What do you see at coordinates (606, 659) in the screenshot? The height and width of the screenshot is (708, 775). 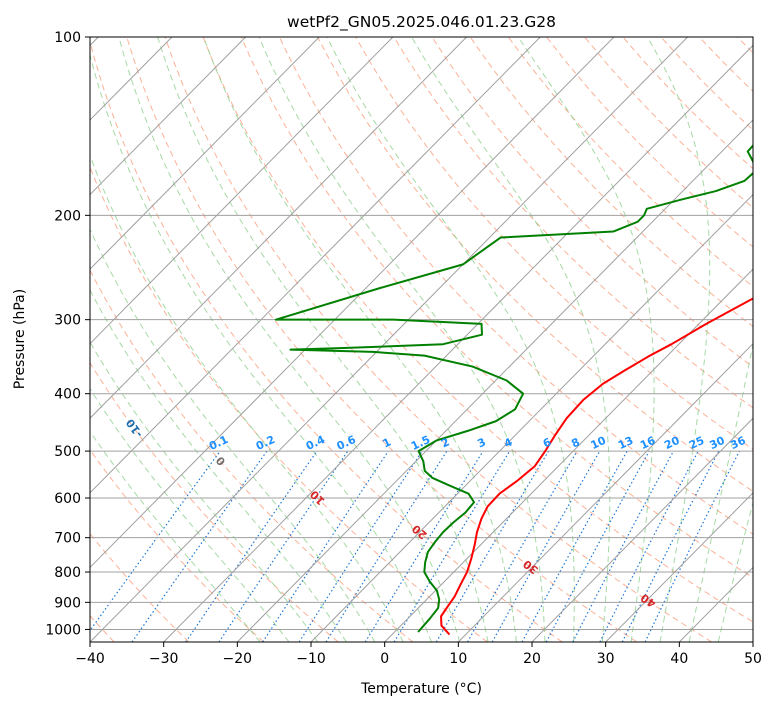 I see `x-tick-label: 30` at bounding box center [606, 659].